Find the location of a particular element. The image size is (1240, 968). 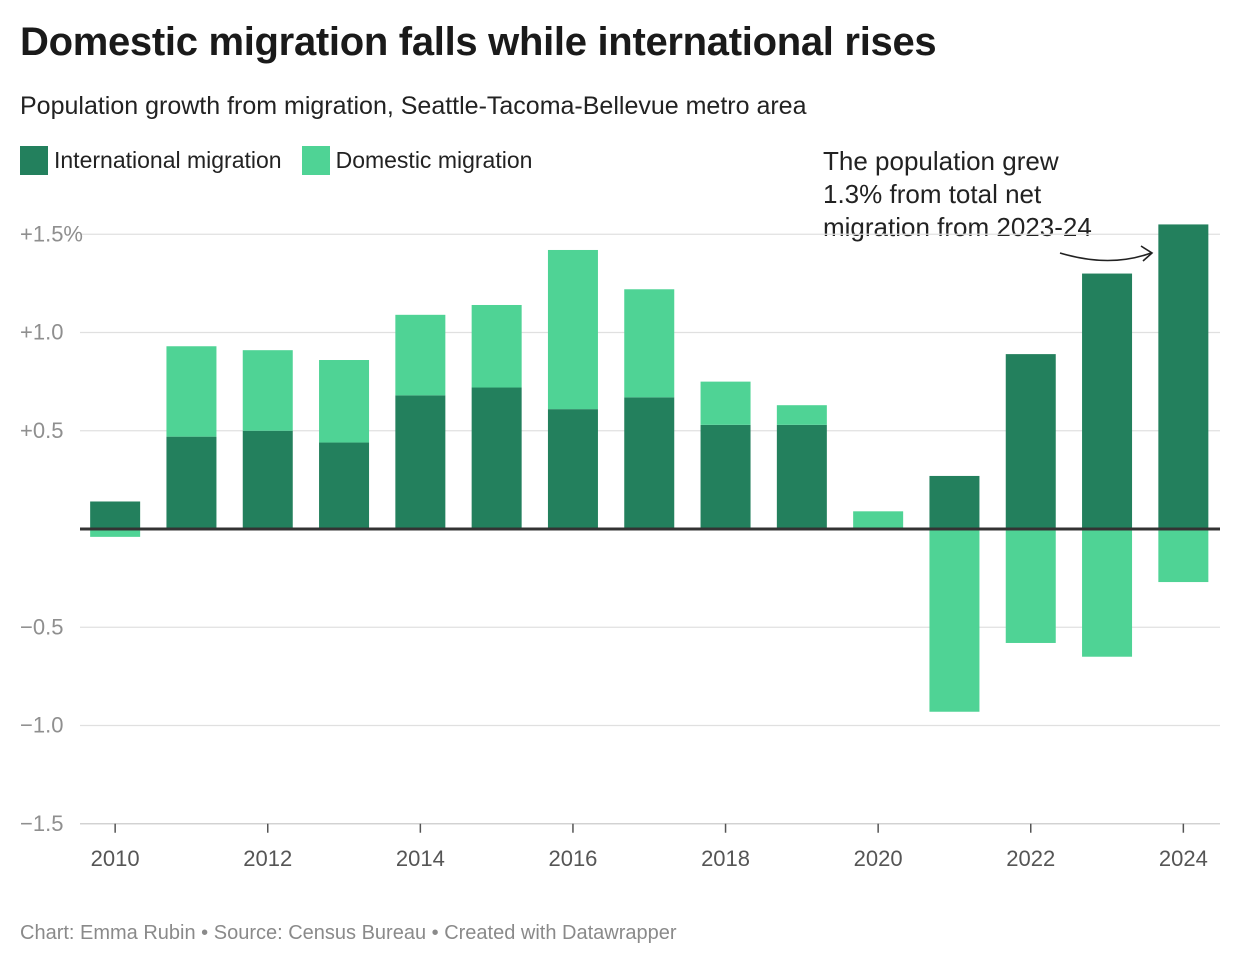

bar-domestic-2021 is located at coordinates (954, 620).